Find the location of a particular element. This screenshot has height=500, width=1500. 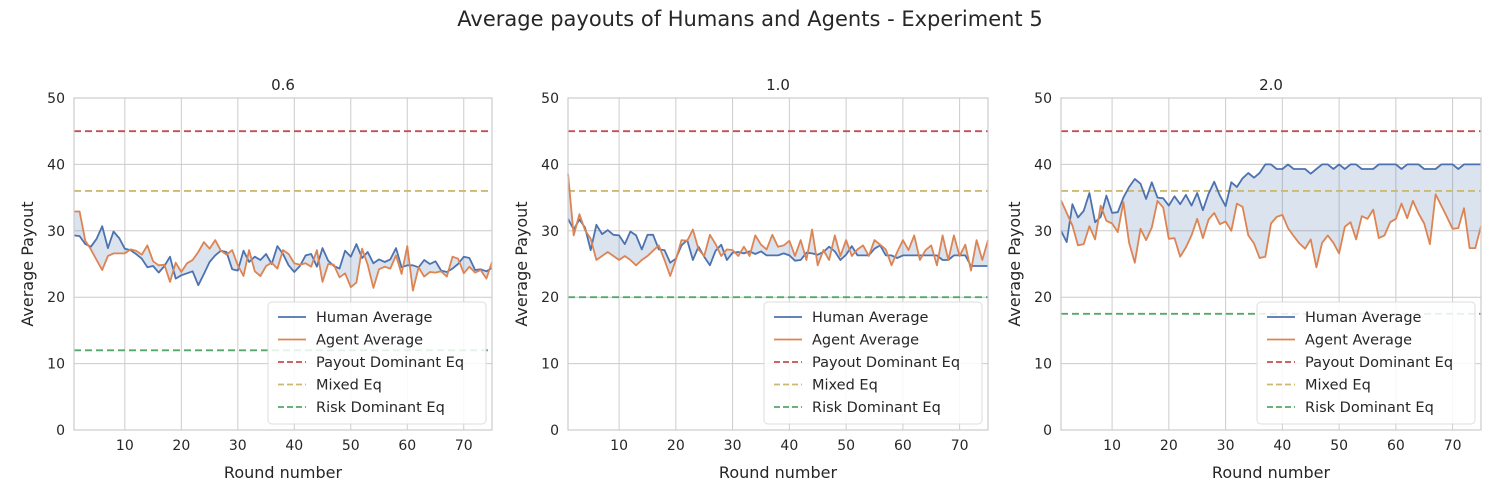

subplot-title: 2.0 is located at coordinates (1271, 85).